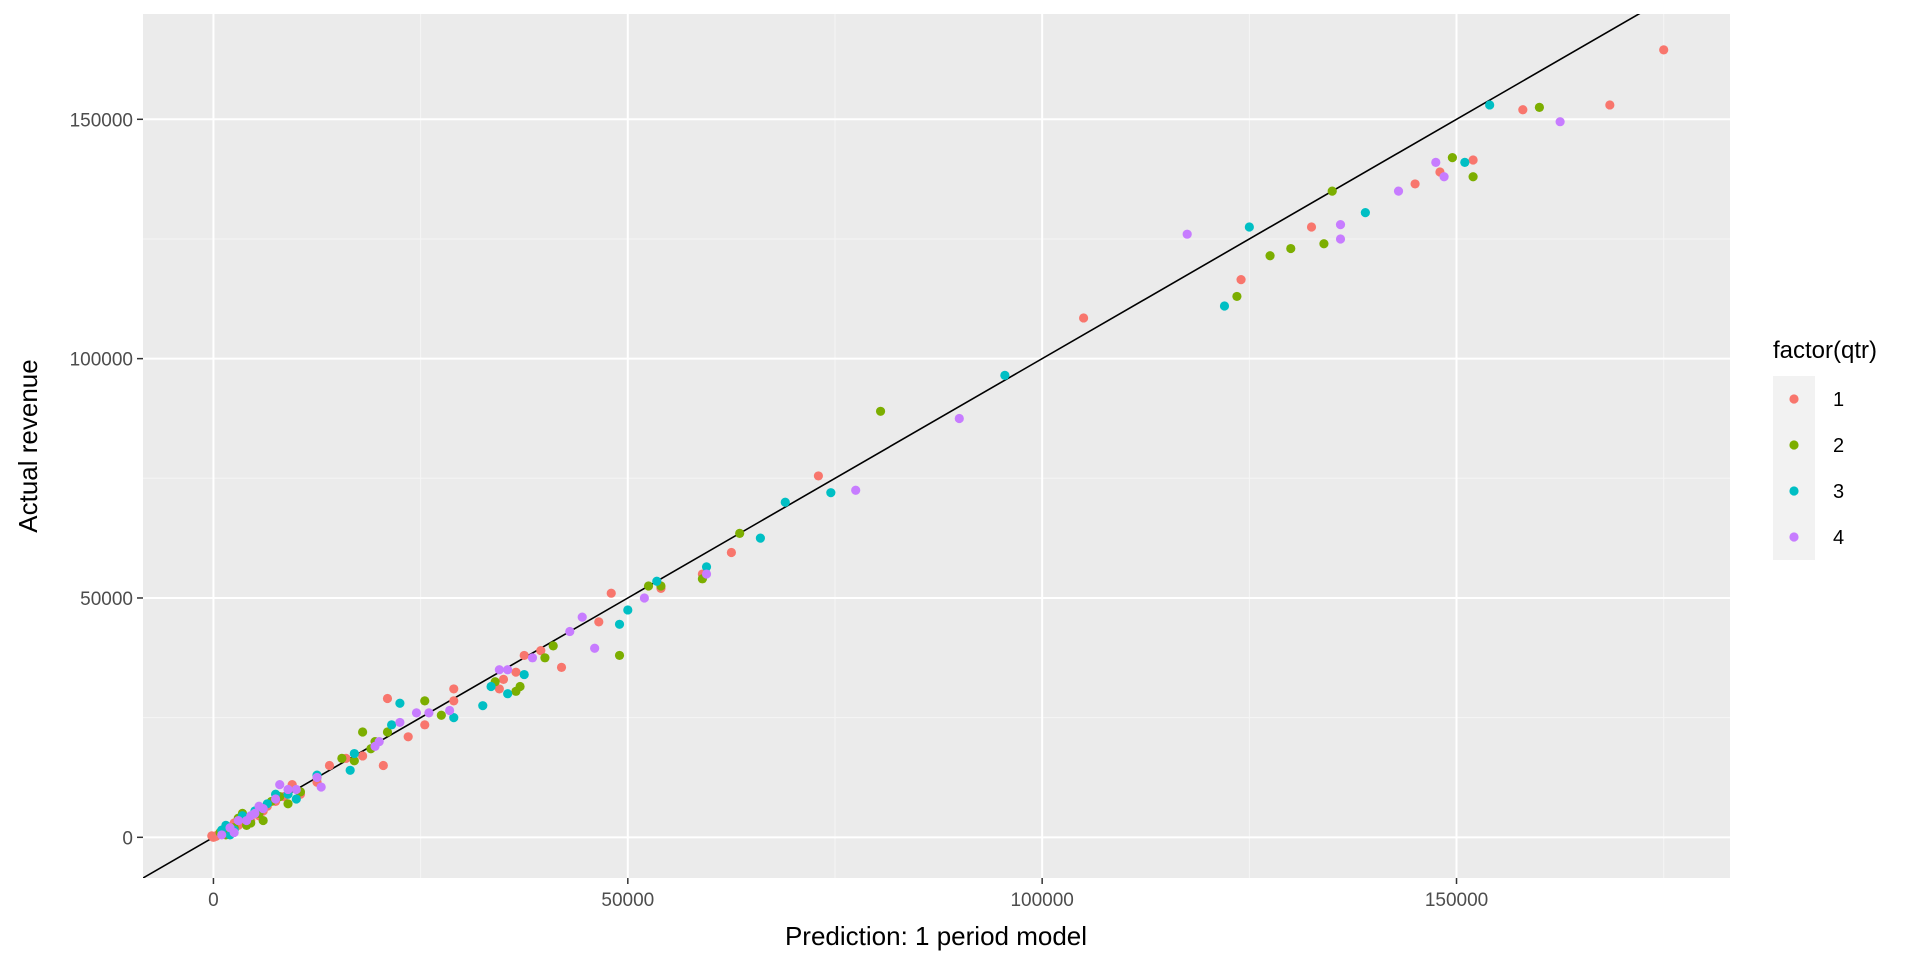 The image size is (1920, 960). What do you see at coordinates (1838, 538) in the screenshot?
I see `legend-label-qtr-4: 4` at bounding box center [1838, 538].